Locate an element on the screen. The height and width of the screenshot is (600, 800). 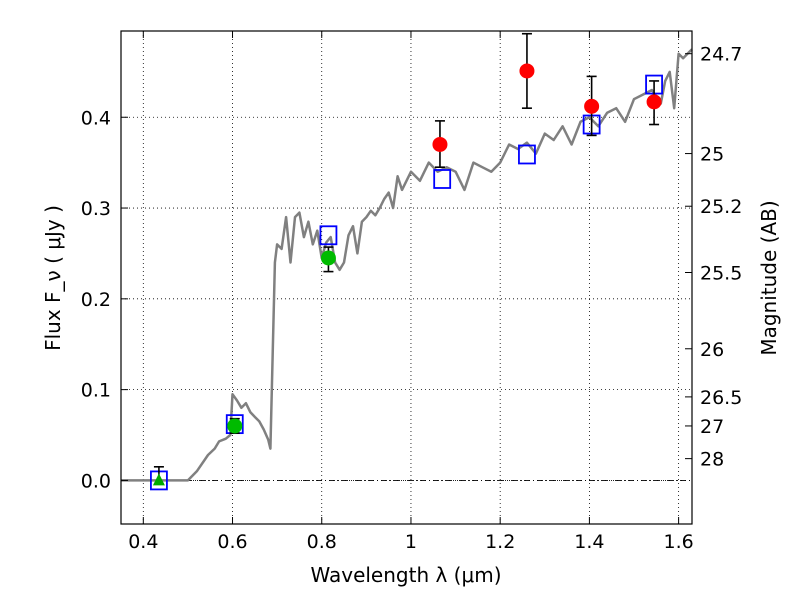
right-tick-label: 24.7 is located at coordinates (721, 55).